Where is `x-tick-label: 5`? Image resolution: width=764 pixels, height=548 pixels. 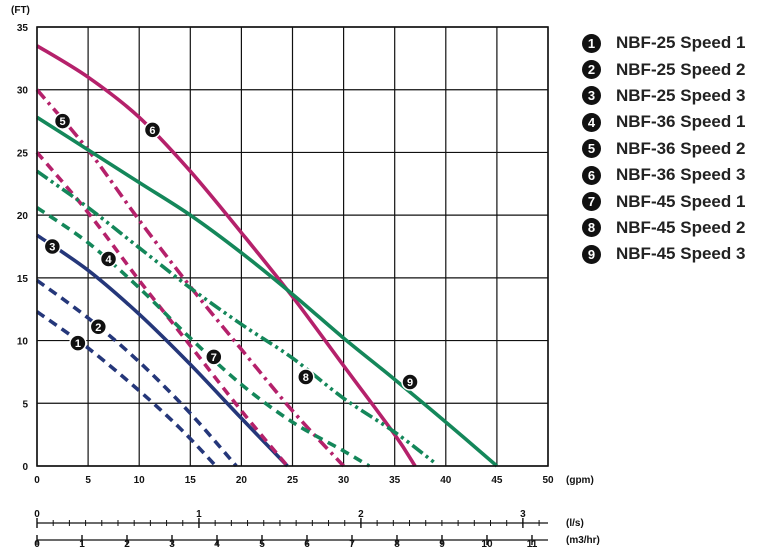
x-tick-label: 5 is located at coordinates (88, 480).